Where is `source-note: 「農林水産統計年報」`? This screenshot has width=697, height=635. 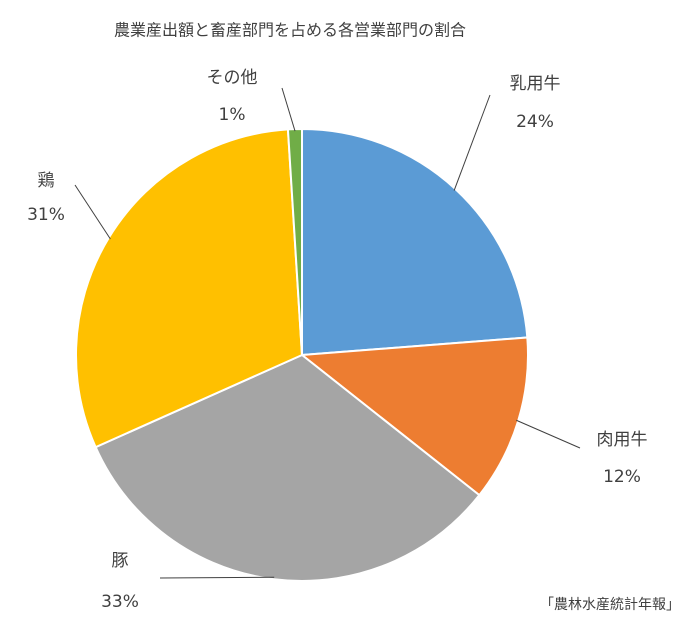 source-note: 「農林水産統計年報」 is located at coordinates (610, 605).